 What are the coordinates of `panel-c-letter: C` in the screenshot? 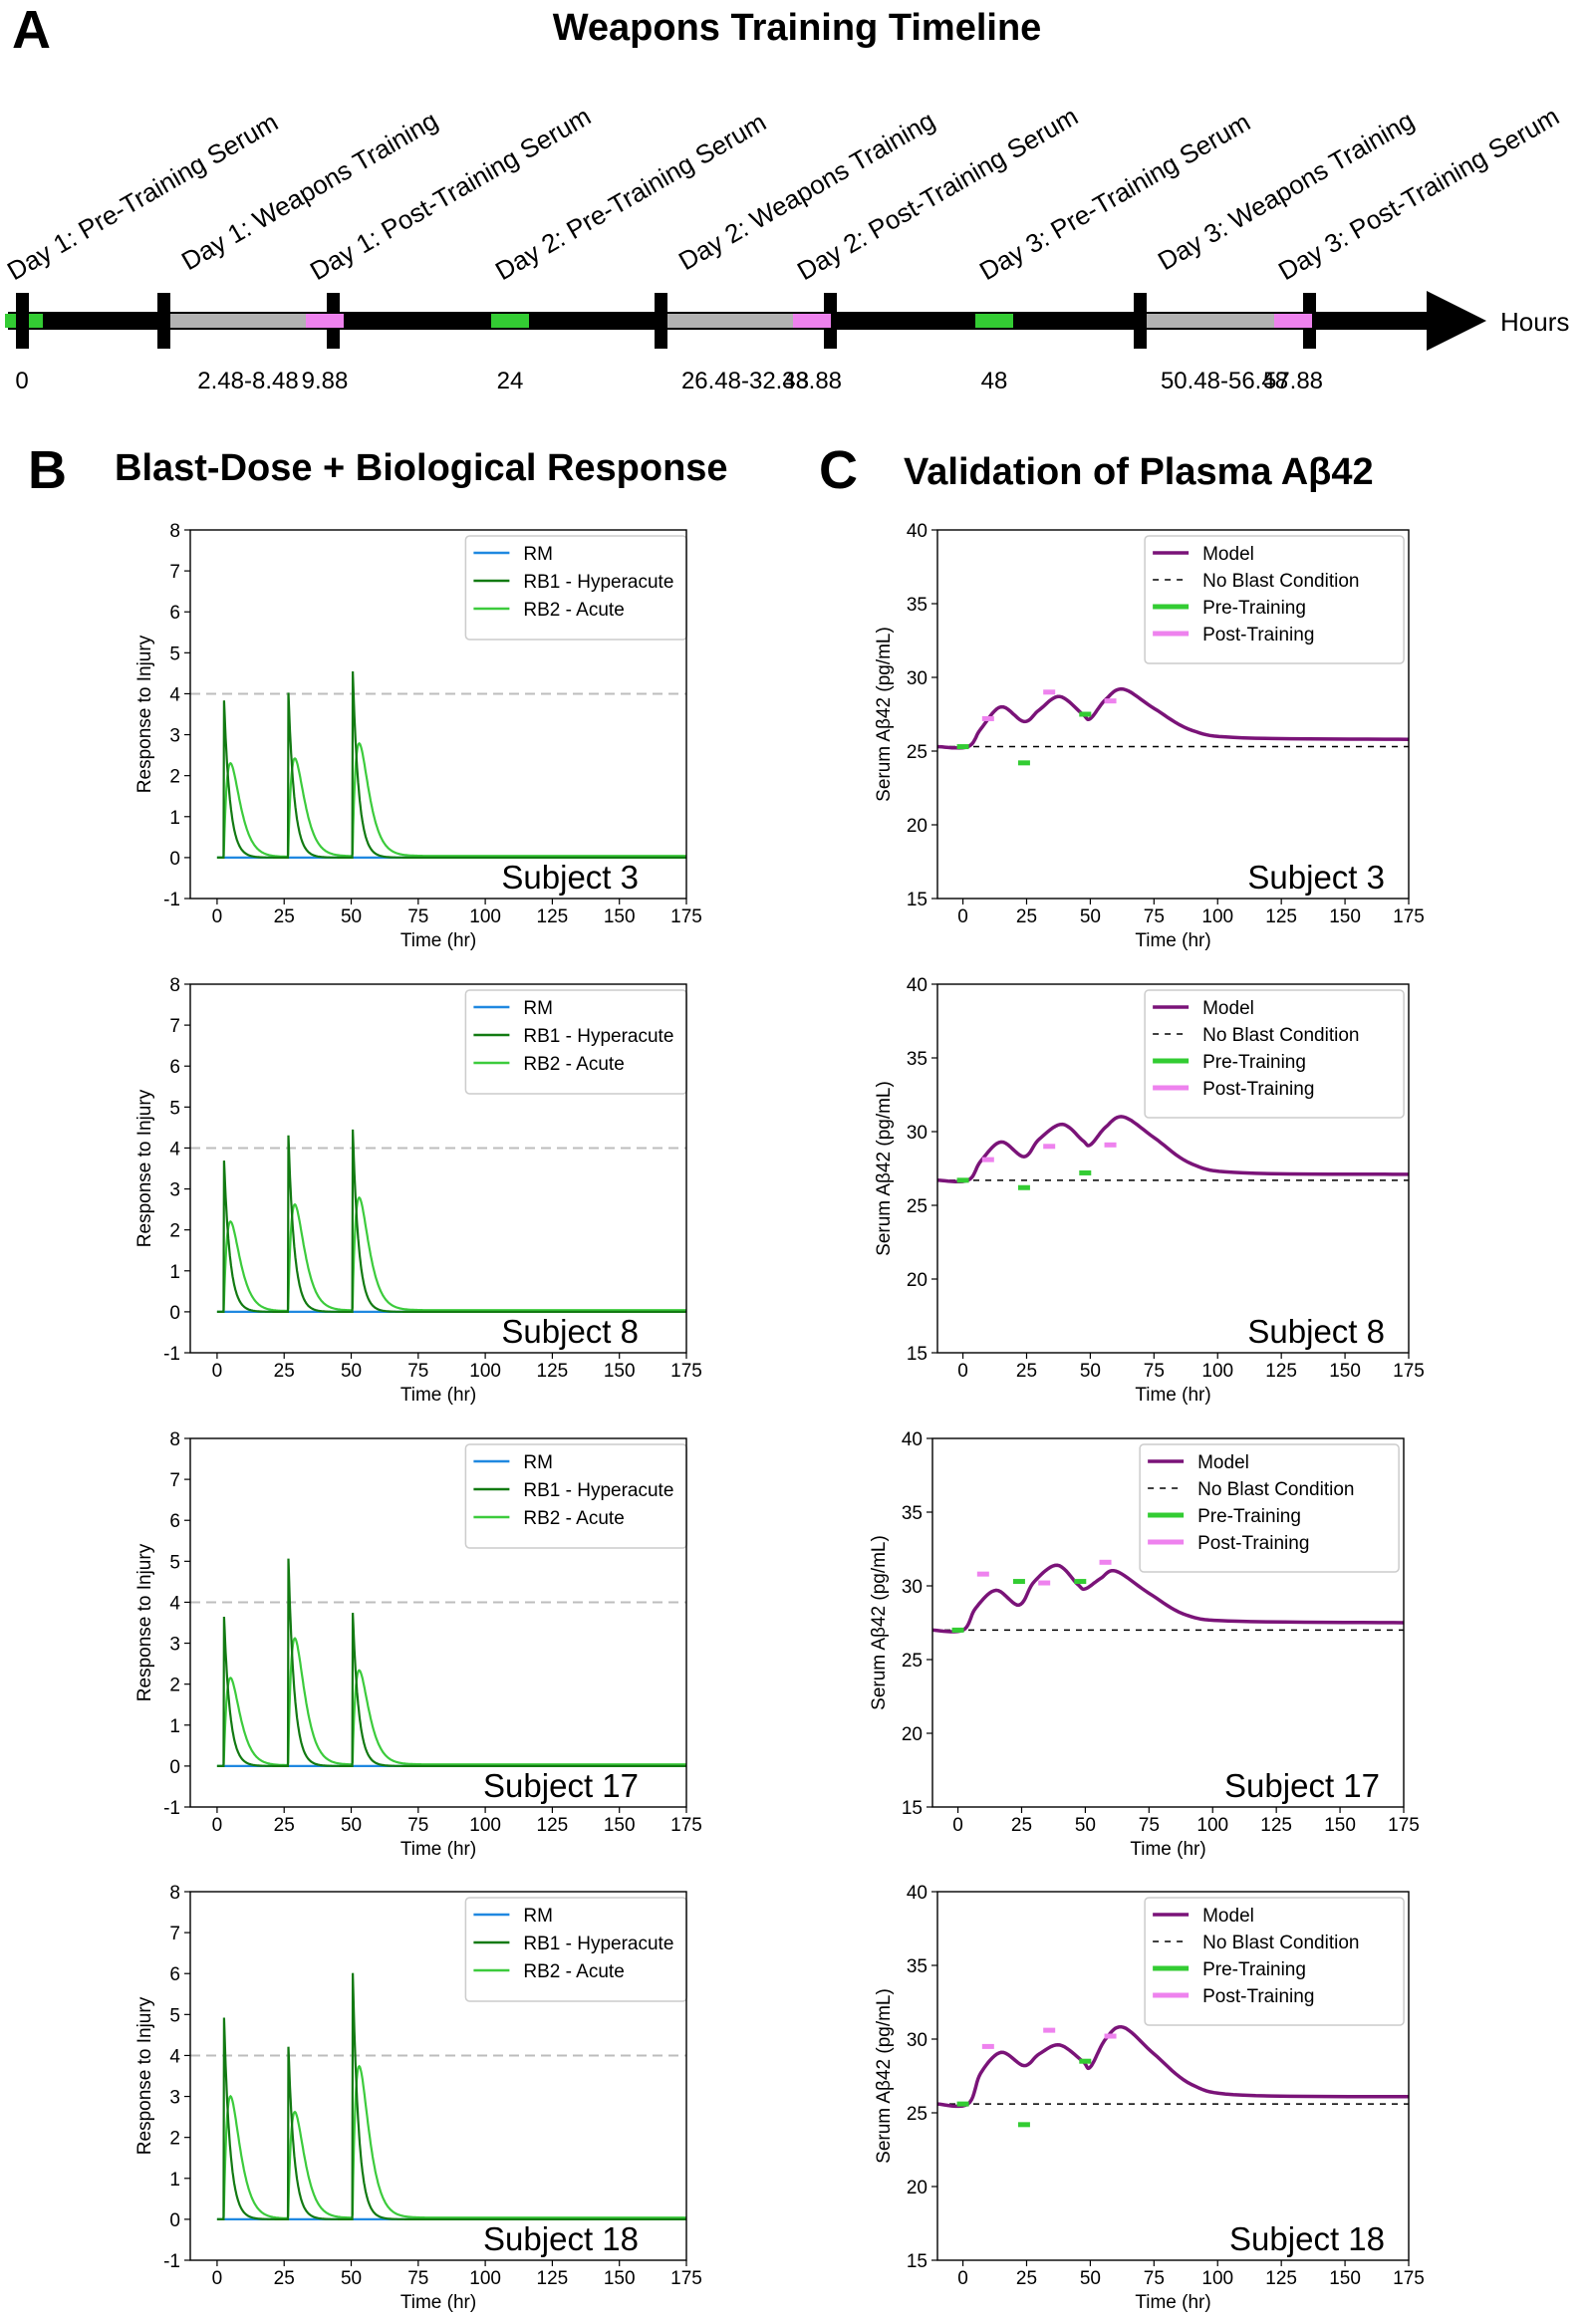 It's located at (838, 470).